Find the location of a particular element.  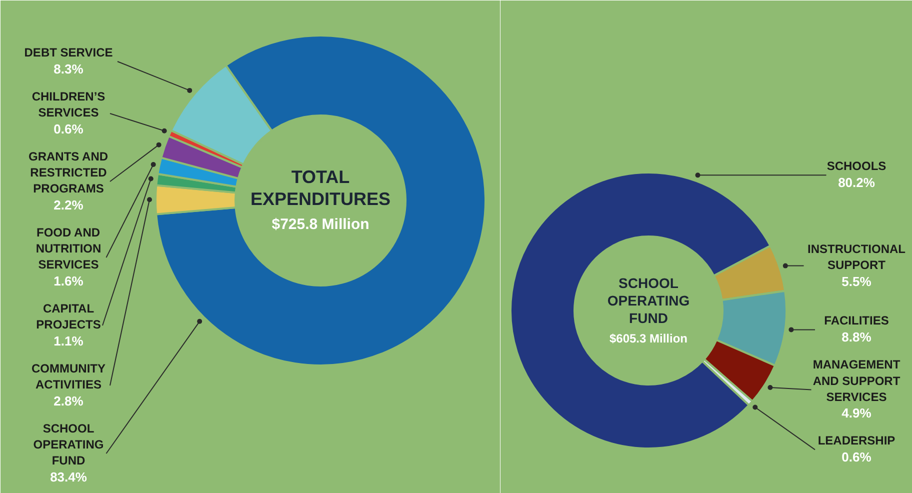

data-label: 83.4% is located at coordinates (69, 477).